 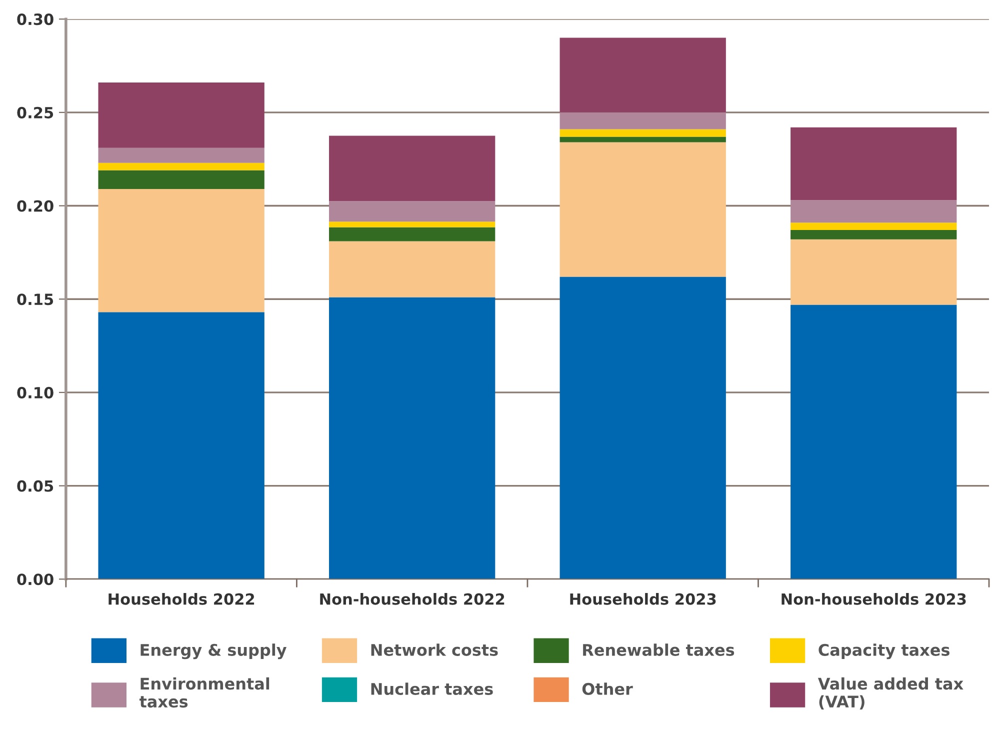 What do you see at coordinates (432, 688) in the screenshot?
I see `legend-label: Nuclear taxes` at bounding box center [432, 688].